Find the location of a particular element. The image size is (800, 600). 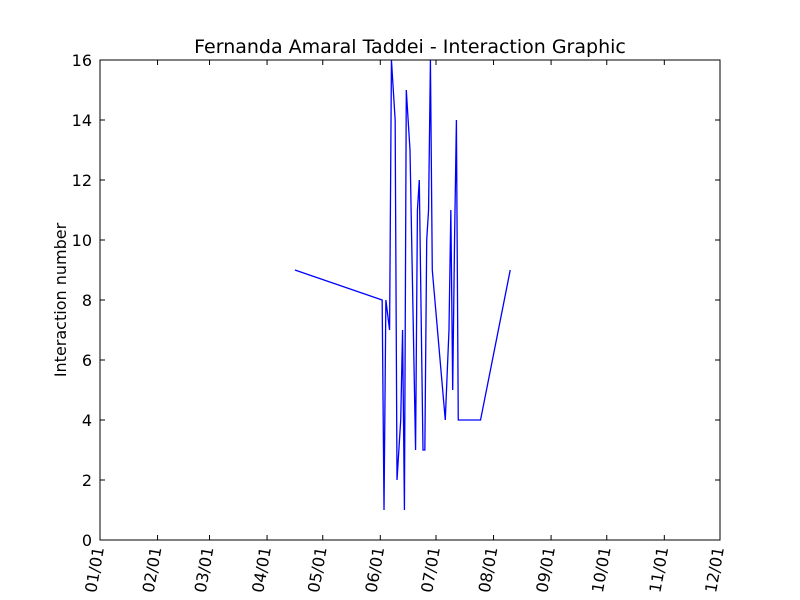

y-tick-label: 4 is located at coordinates (87, 420).